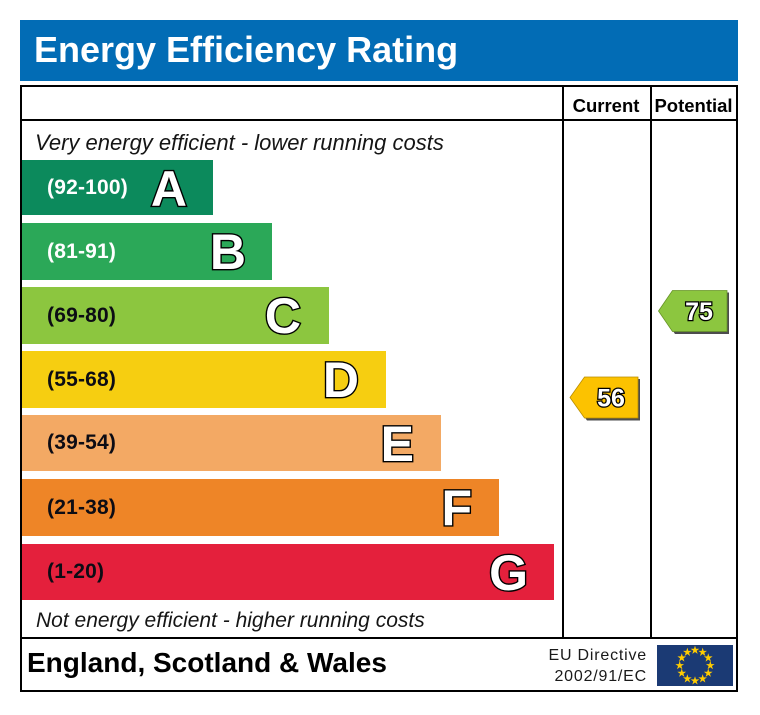  I want to click on svg-text: C, so click(283, 316).